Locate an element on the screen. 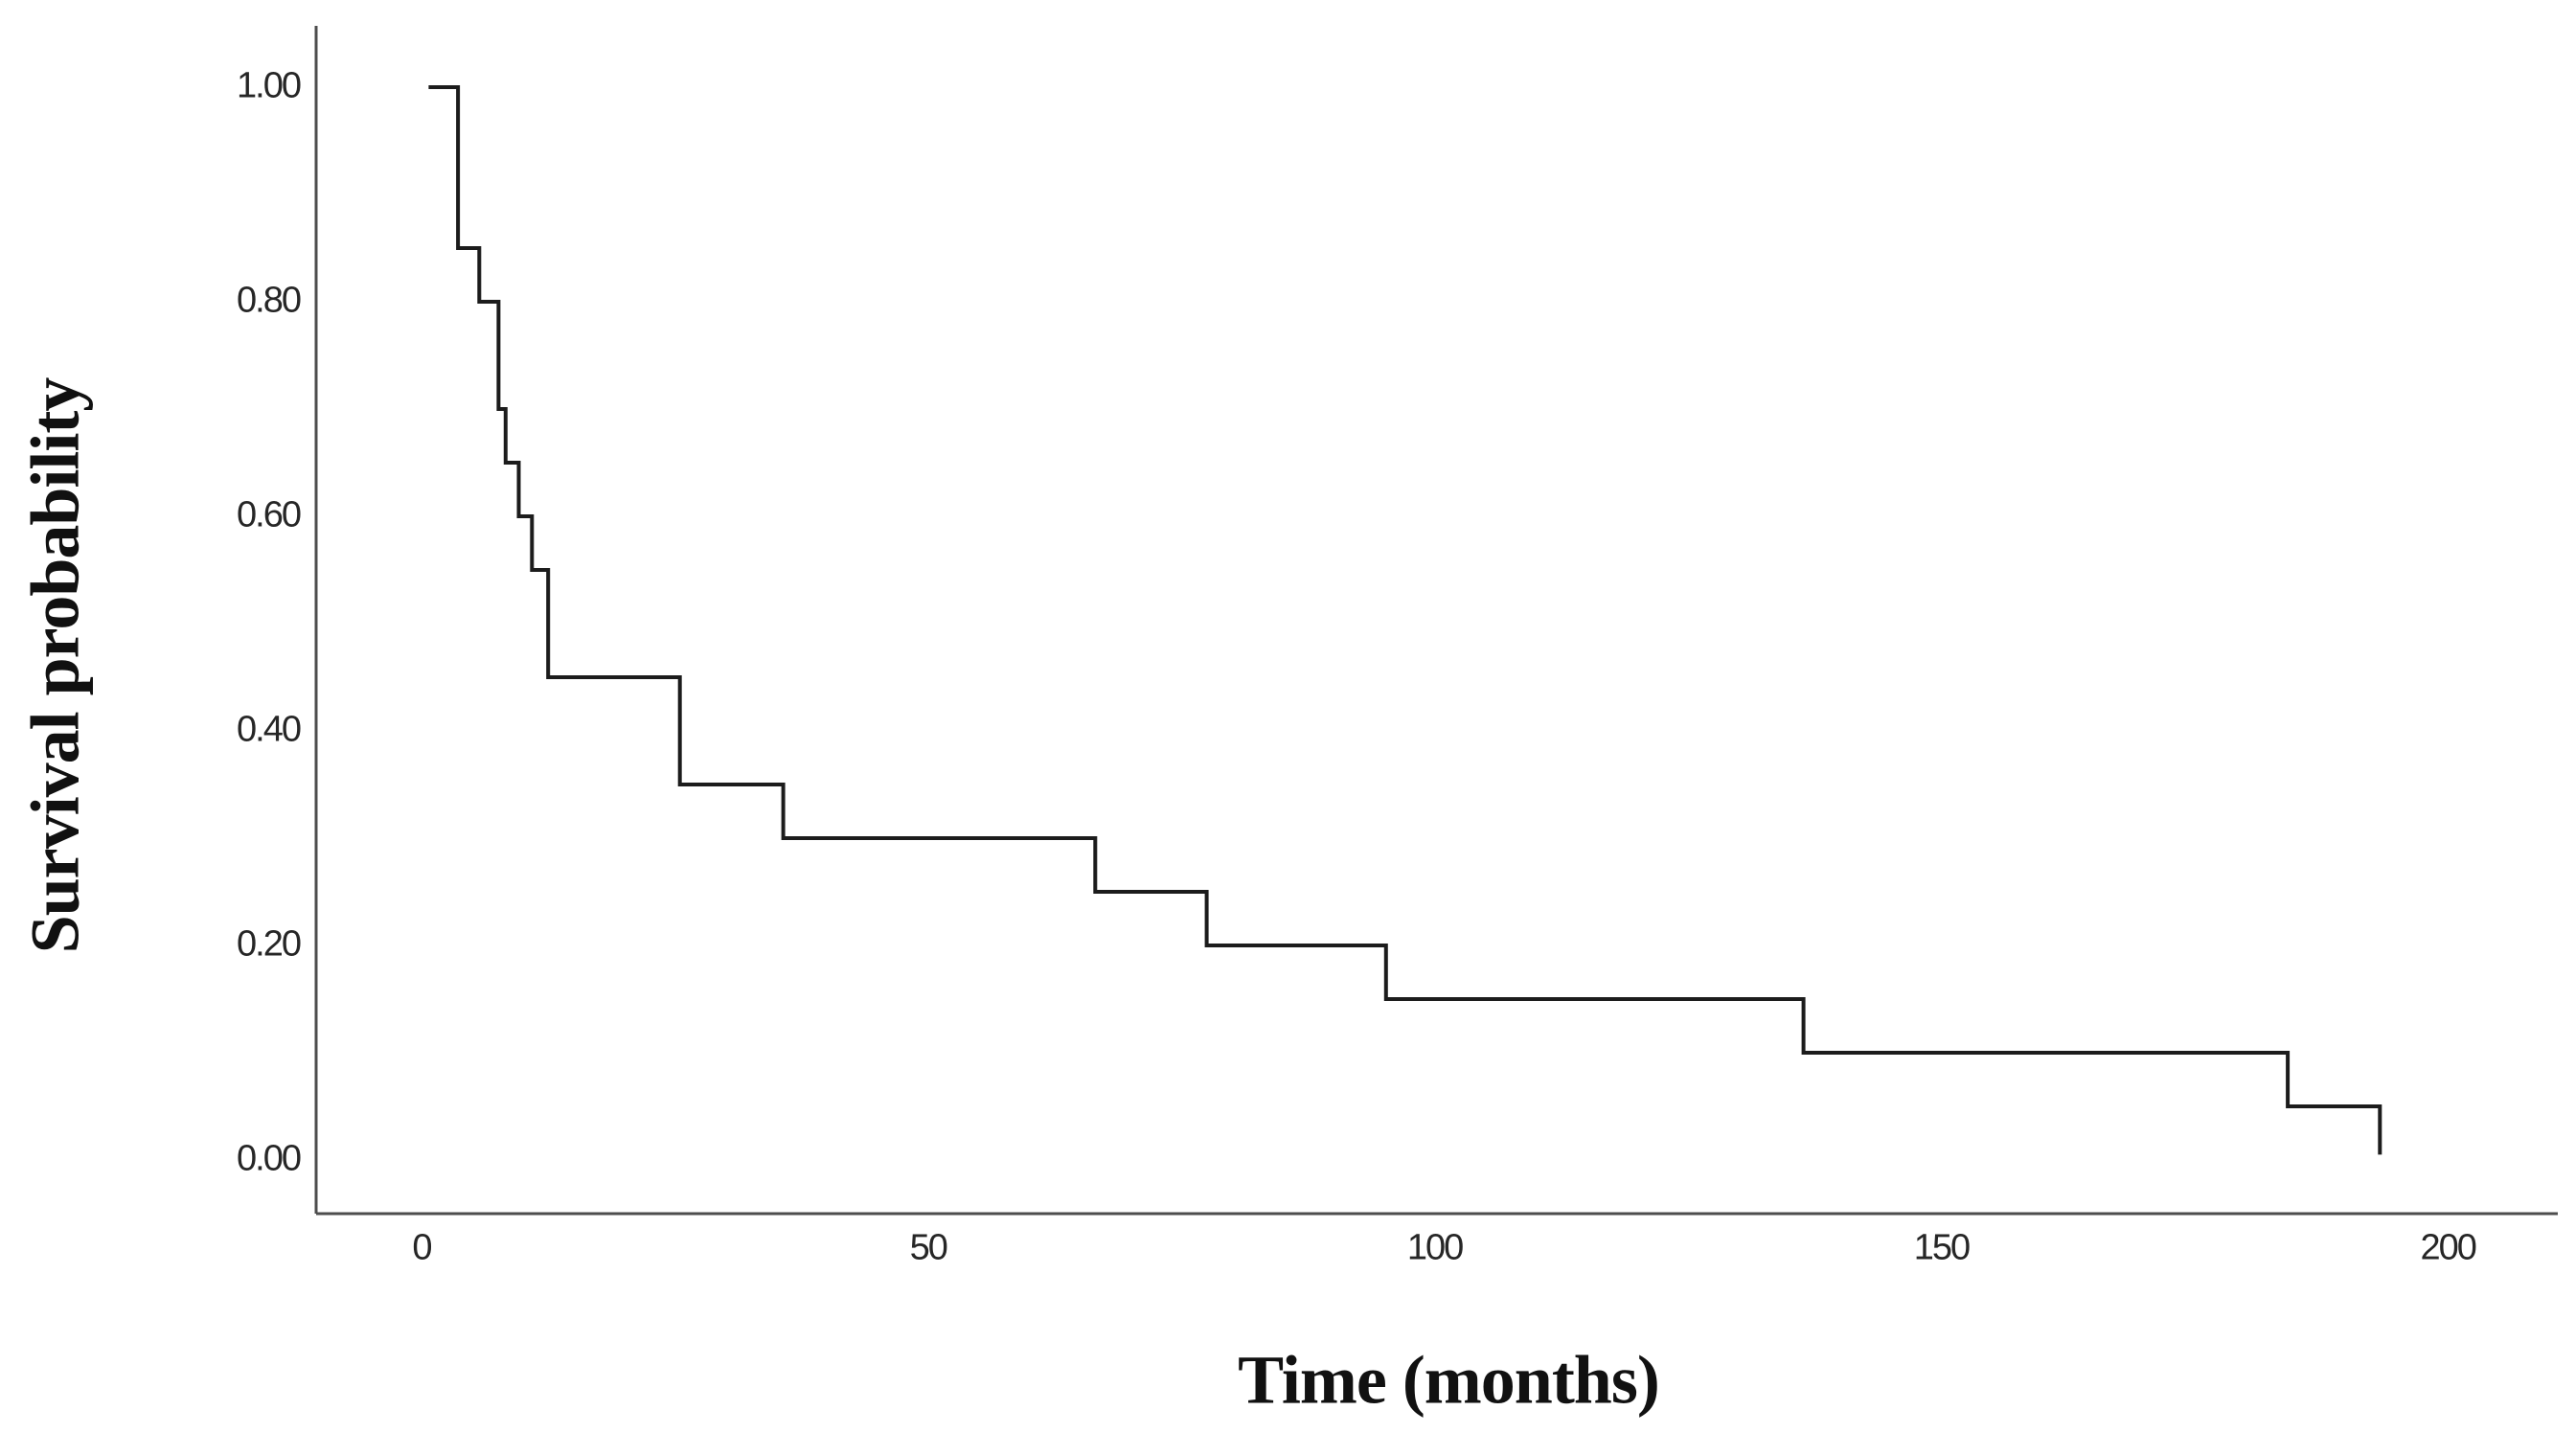 The image size is (2576, 1433). x-tick-label: 200 is located at coordinates (2448, 1247).